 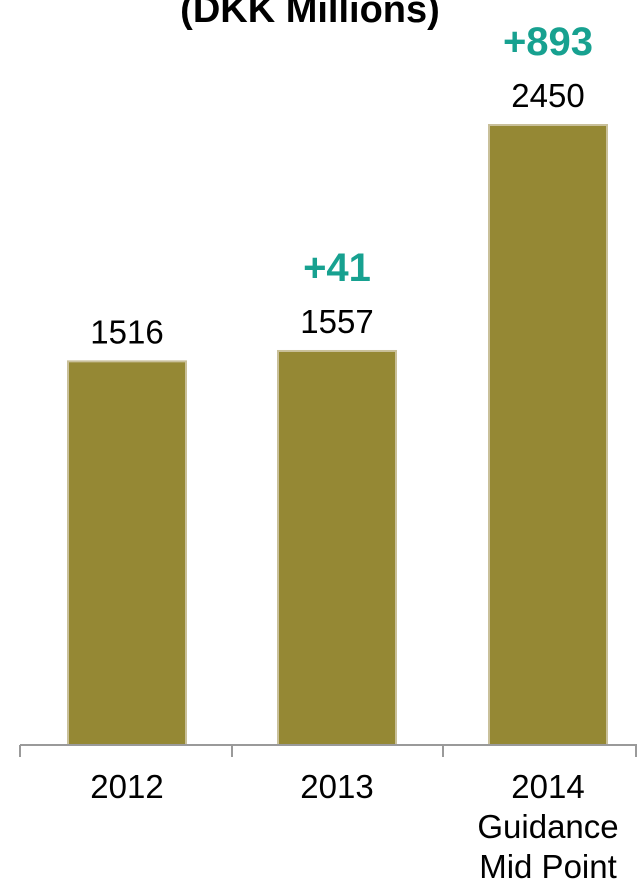 What do you see at coordinates (548, 42) in the screenshot?
I see `increment-label-3: +893` at bounding box center [548, 42].